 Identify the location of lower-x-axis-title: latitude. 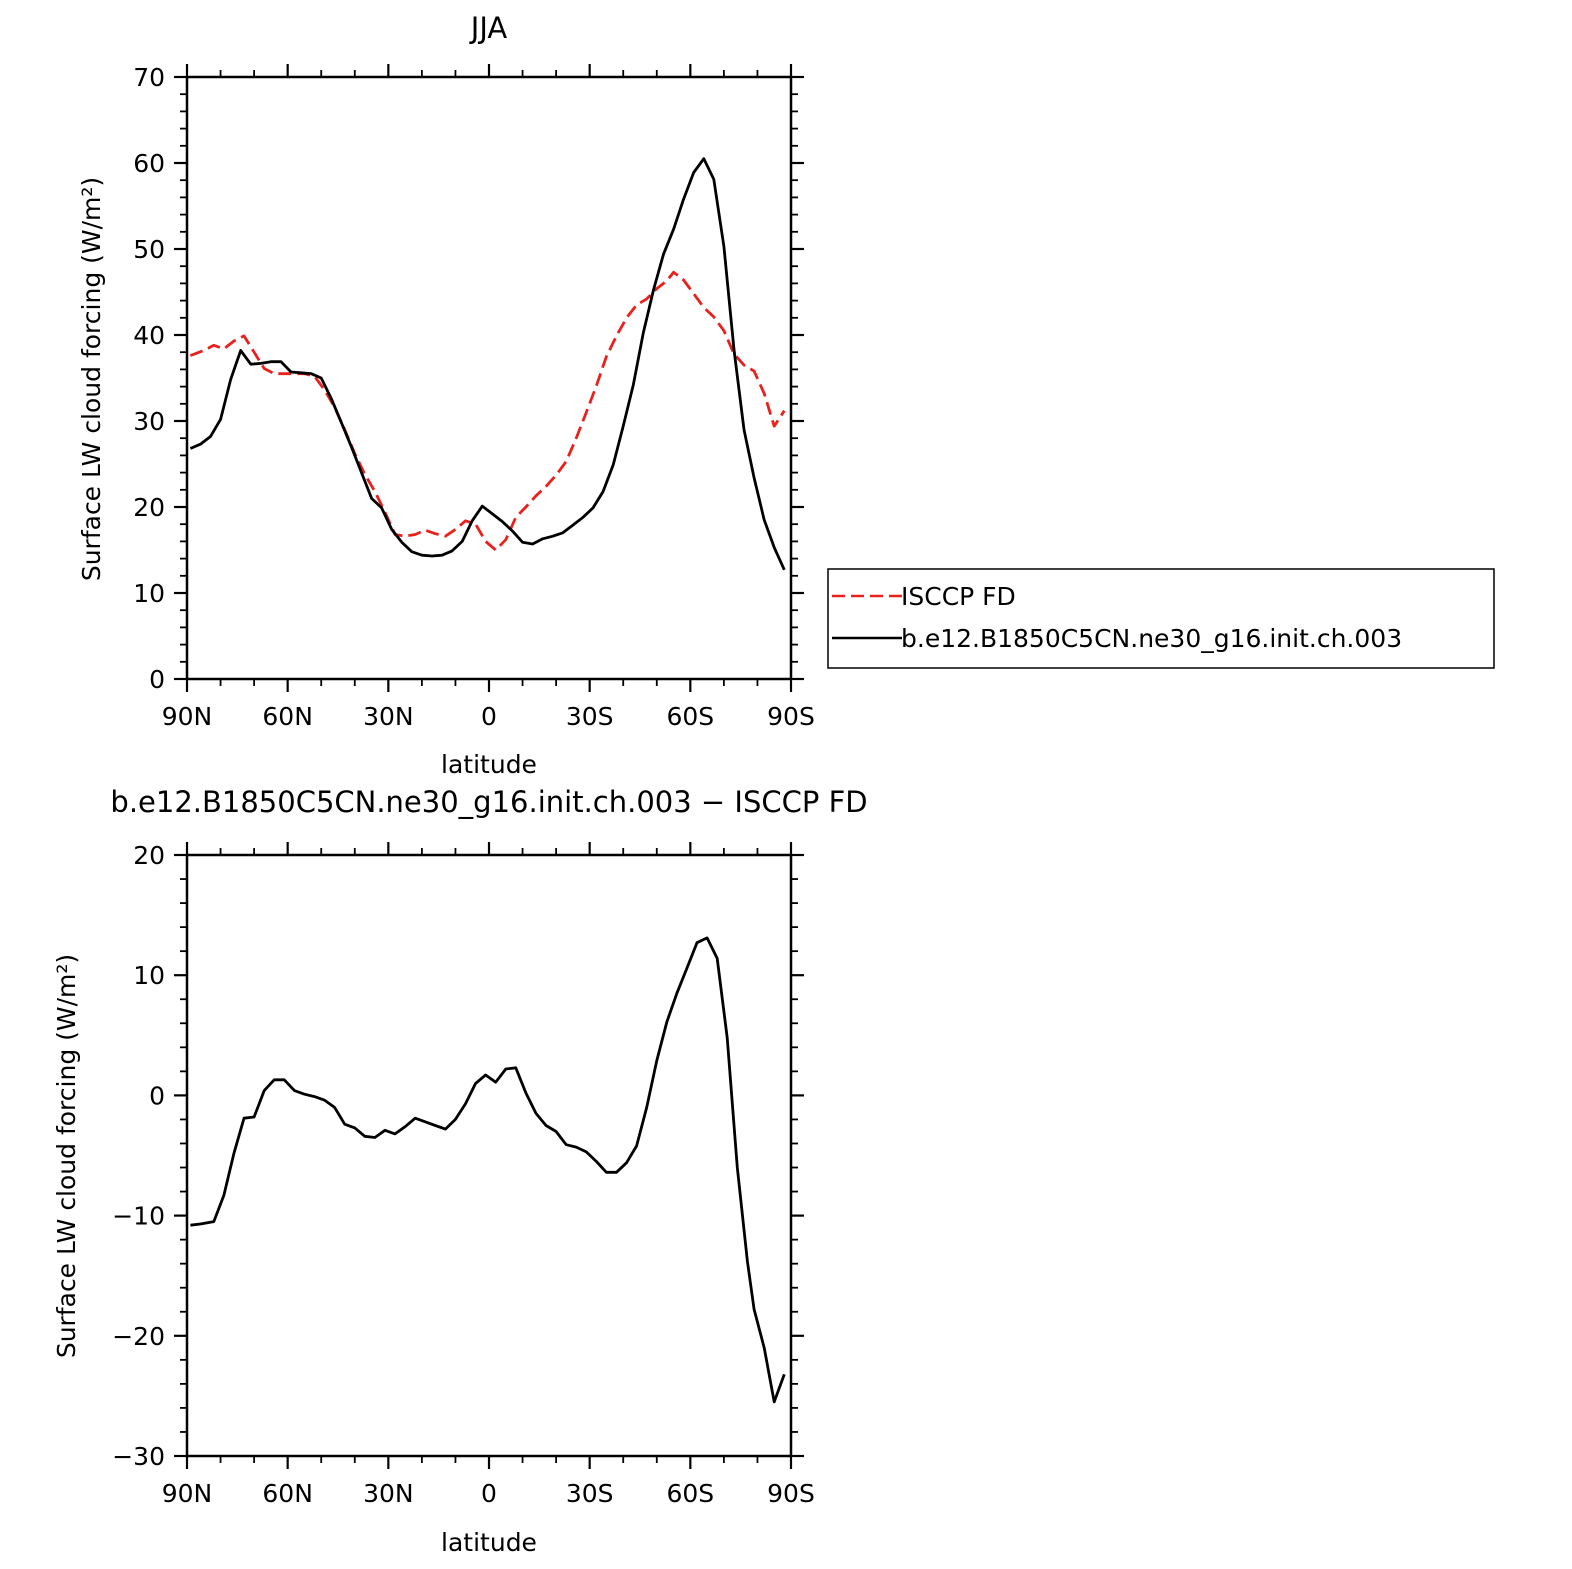
(489, 1542).